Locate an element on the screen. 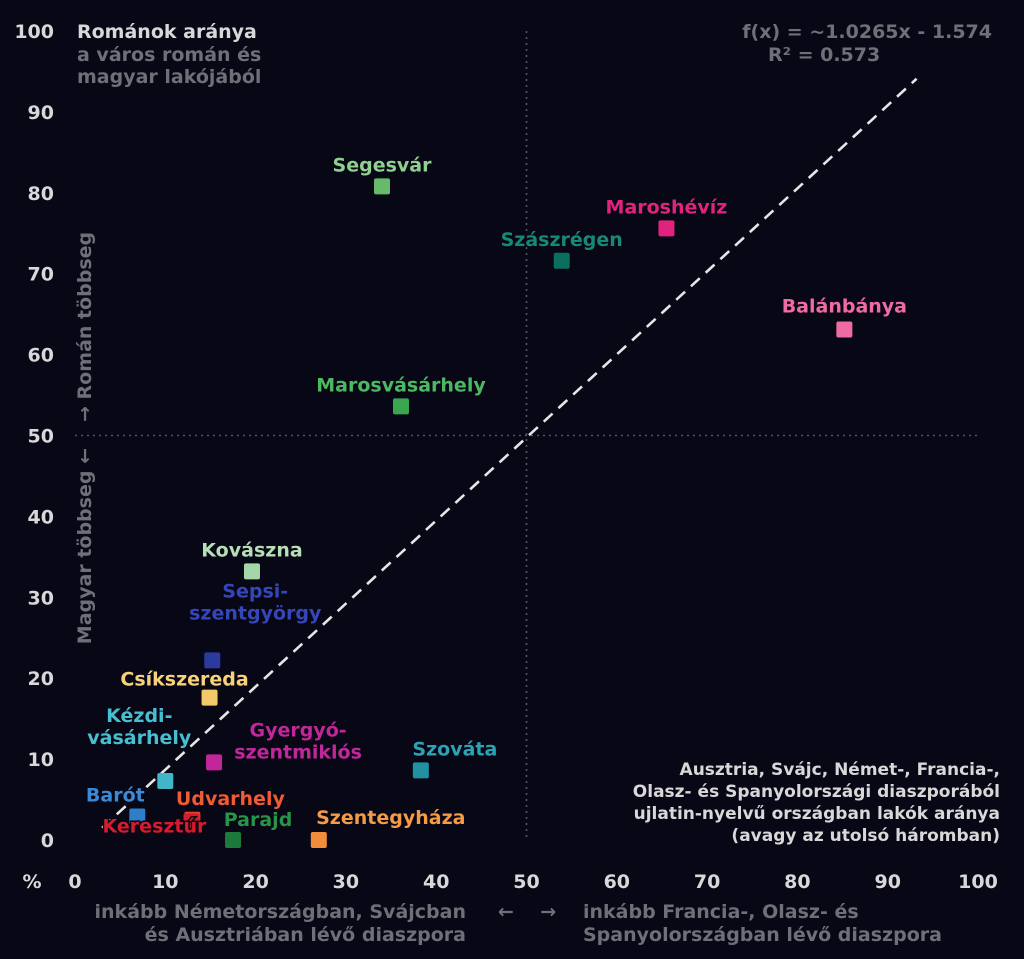 This screenshot has height=959, width=1024. x-tick-label: 10 is located at coordinates (165, 882).